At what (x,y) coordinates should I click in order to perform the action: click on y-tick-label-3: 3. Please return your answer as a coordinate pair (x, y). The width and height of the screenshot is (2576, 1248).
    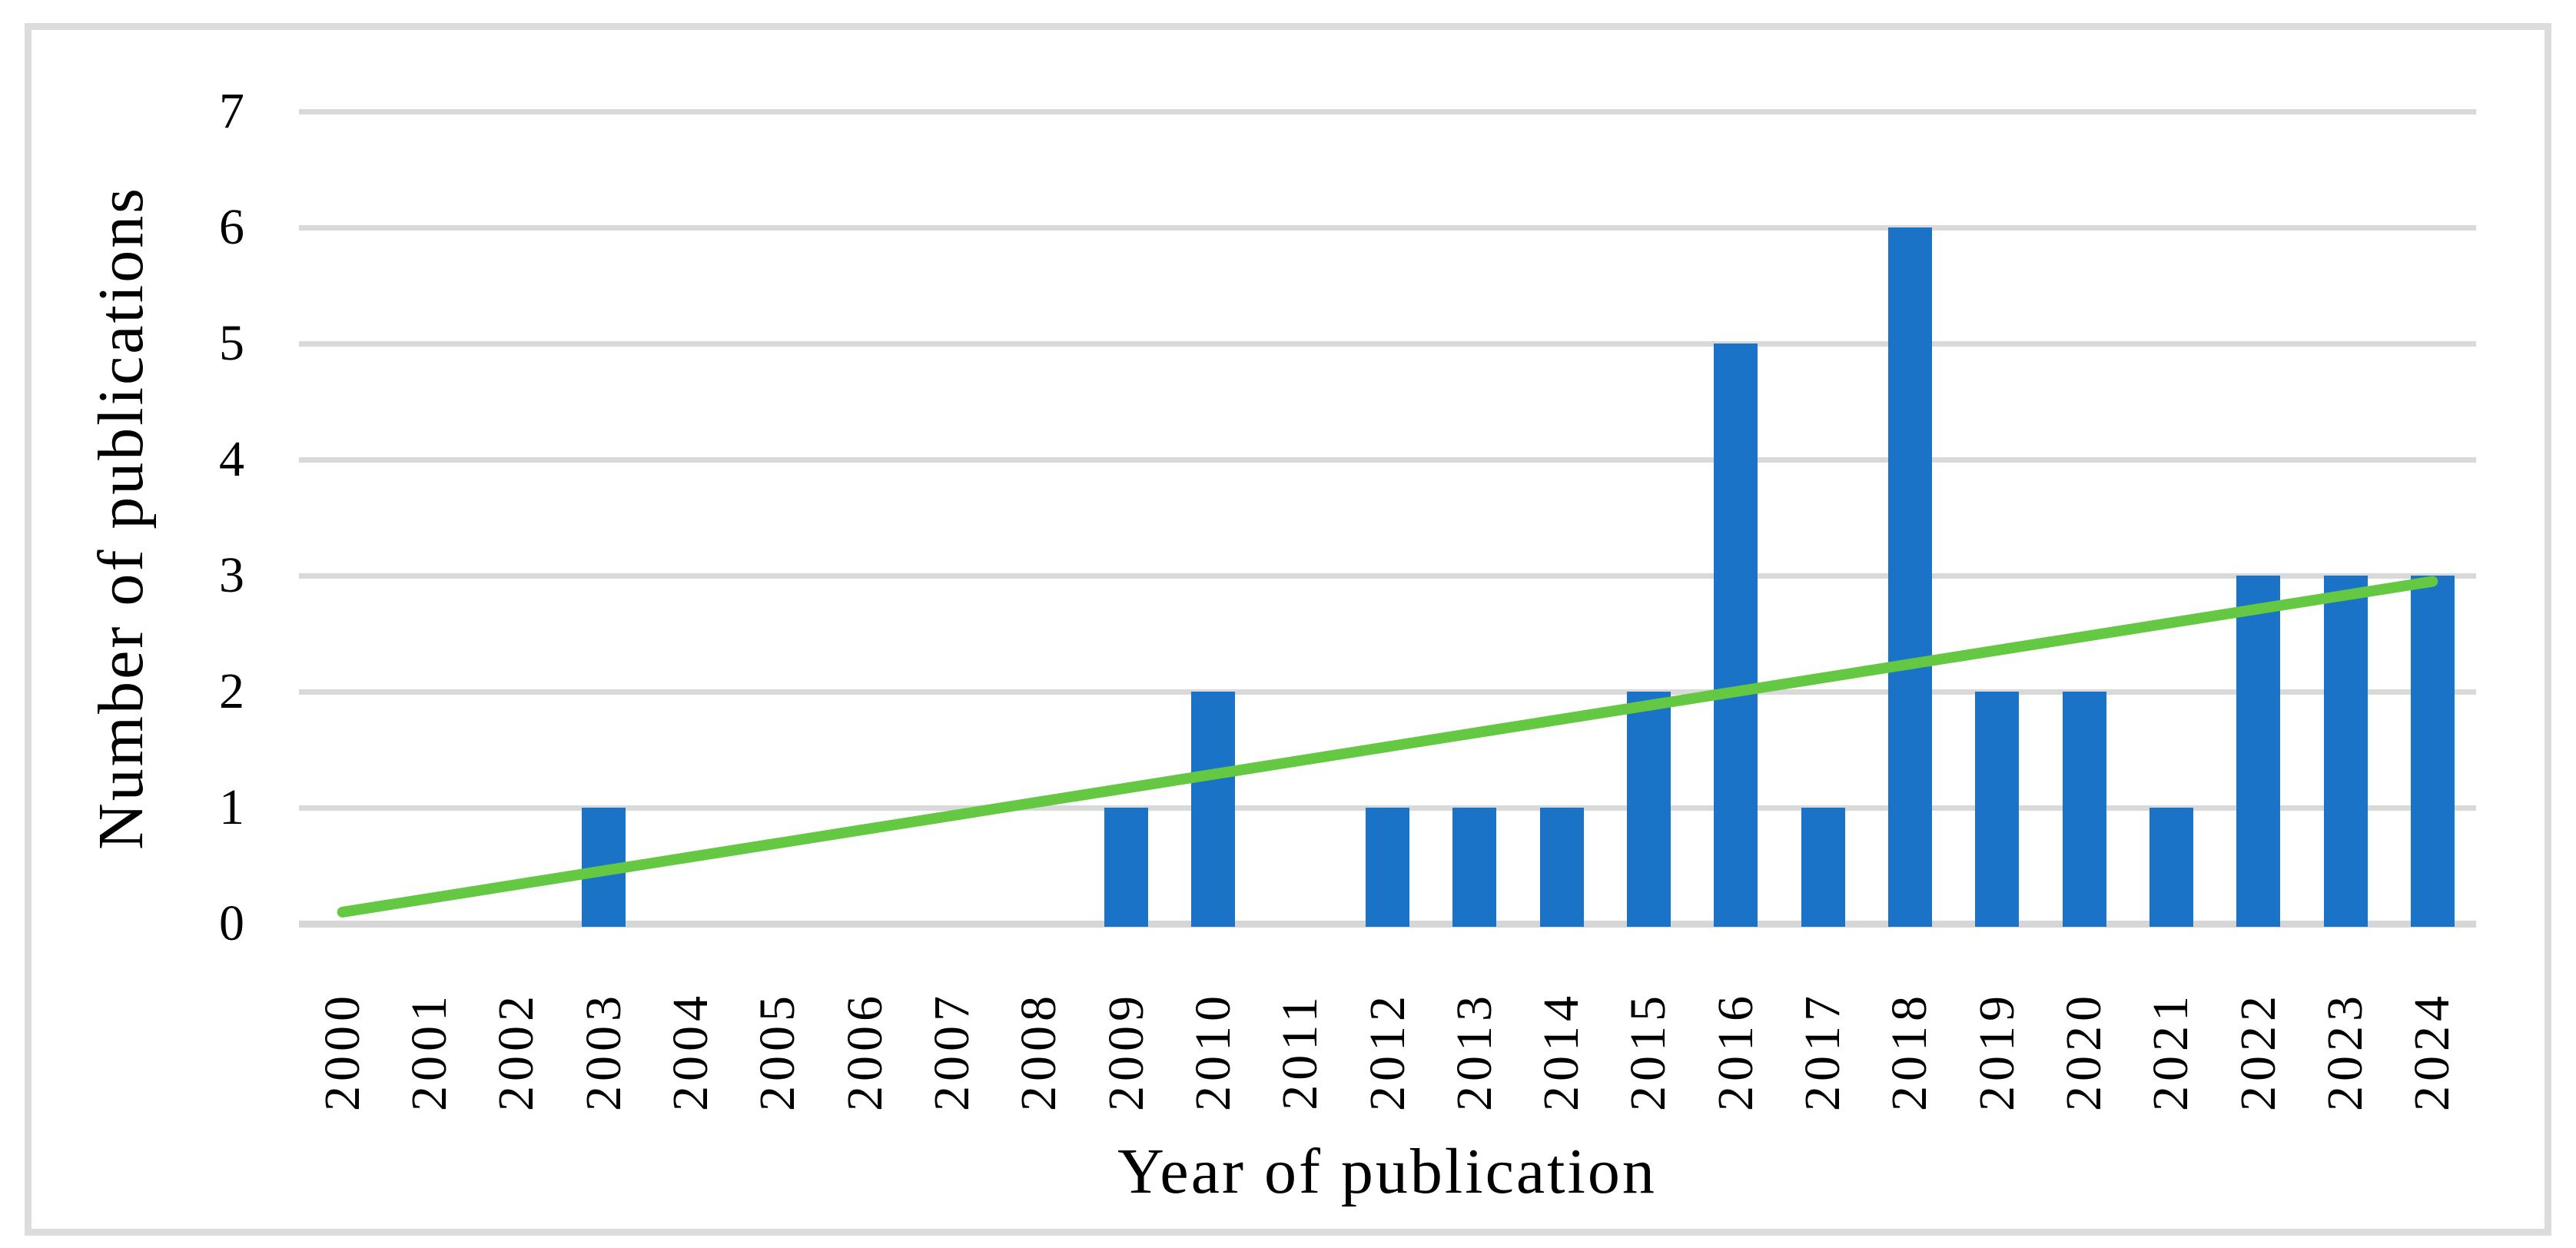
    Looking at the image, I should click on (231, 575).